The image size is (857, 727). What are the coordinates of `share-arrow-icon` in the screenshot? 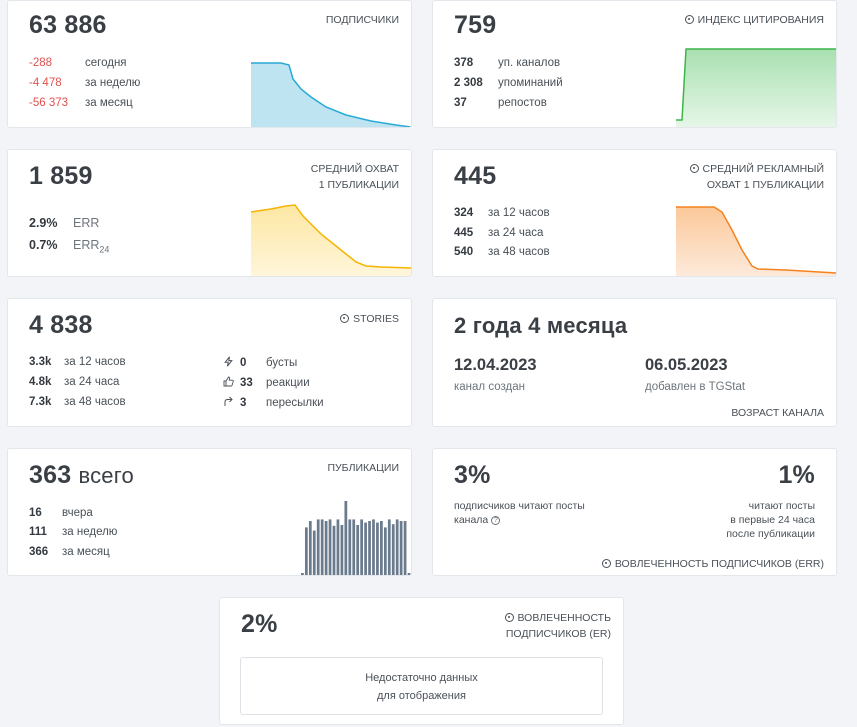 It's located at (228, 401).